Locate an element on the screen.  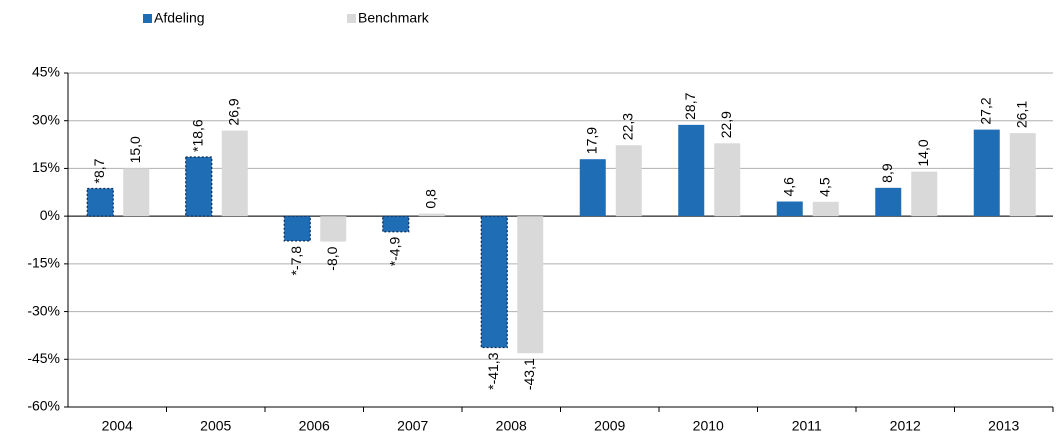
x-tick-label: 2007 is located at coordinates (412, 426).